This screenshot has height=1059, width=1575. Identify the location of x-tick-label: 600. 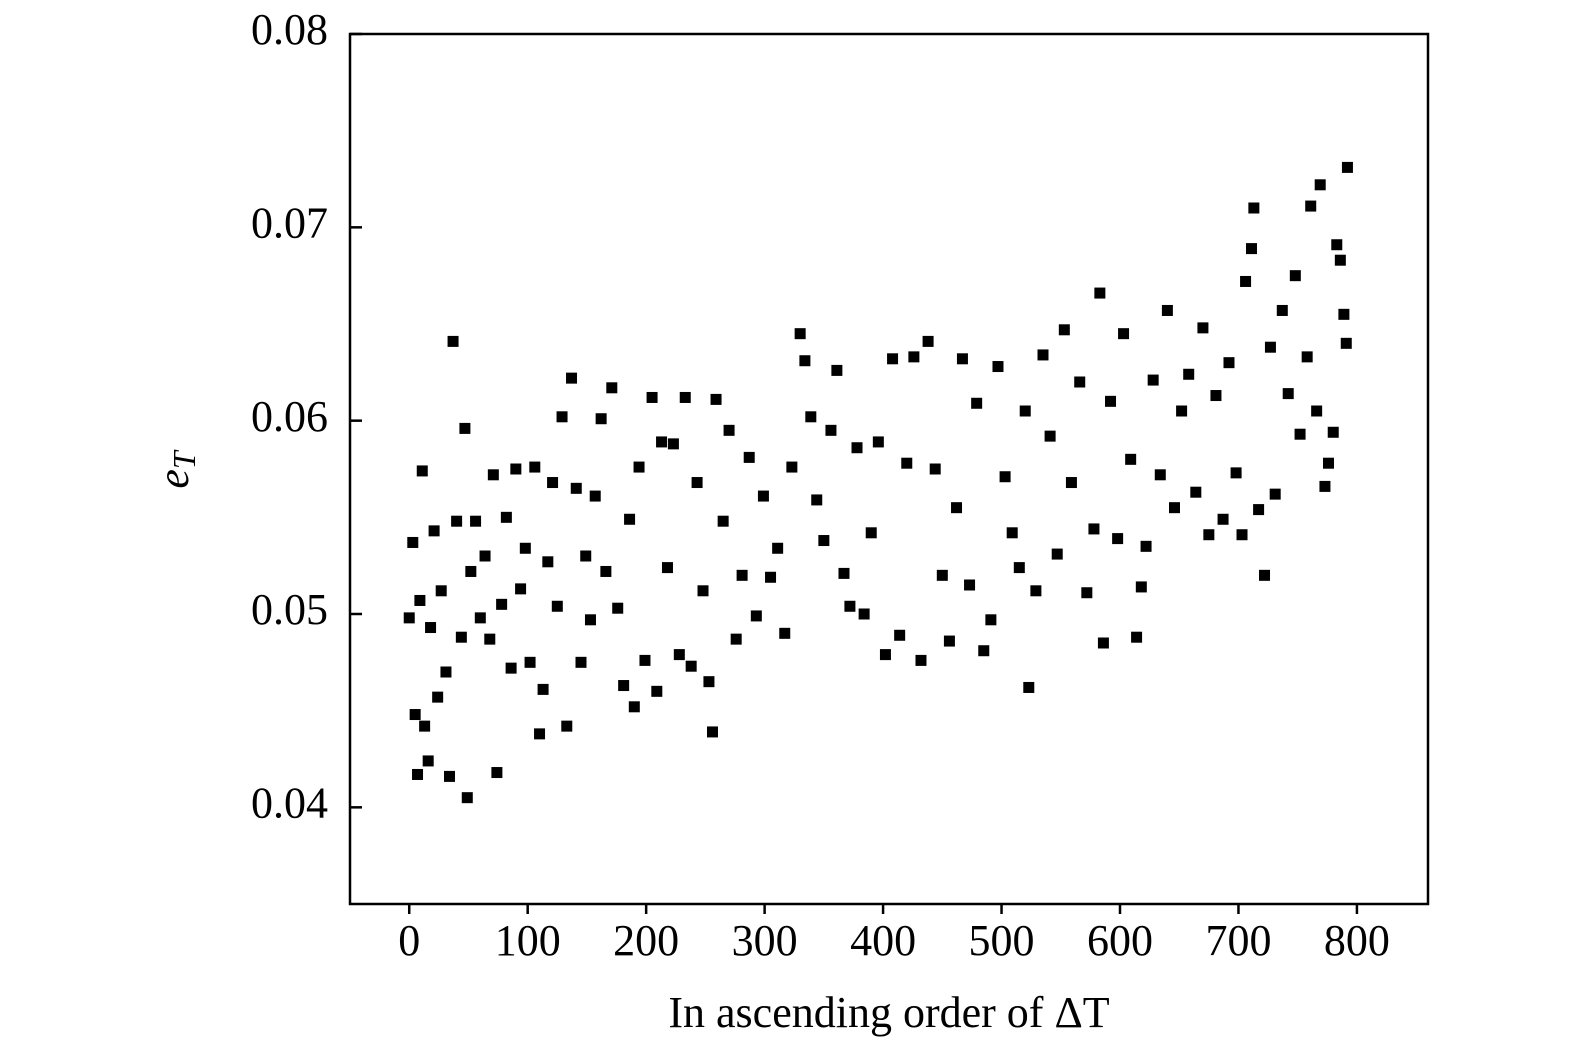
(1120, 940).